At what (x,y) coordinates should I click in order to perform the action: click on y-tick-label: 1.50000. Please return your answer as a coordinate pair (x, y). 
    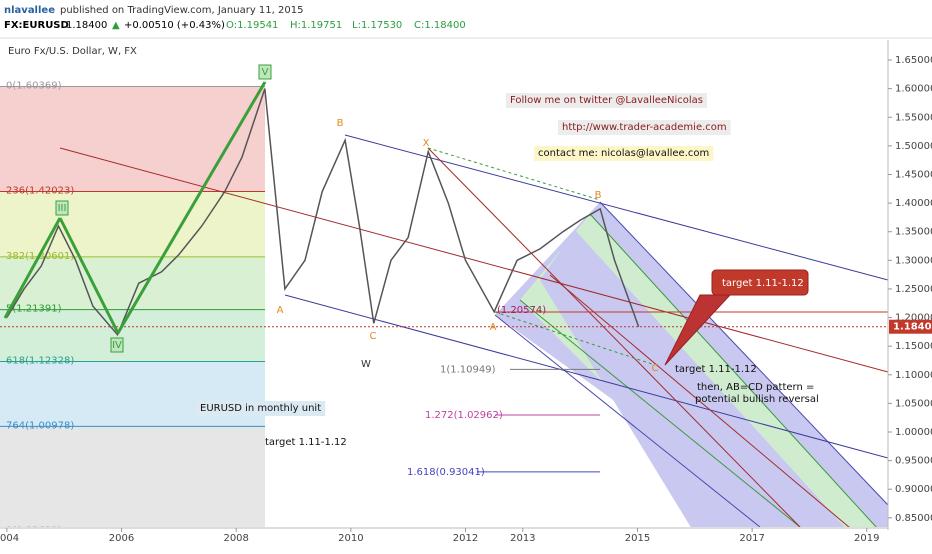
    Looking at the image, I should click on (913, 146).